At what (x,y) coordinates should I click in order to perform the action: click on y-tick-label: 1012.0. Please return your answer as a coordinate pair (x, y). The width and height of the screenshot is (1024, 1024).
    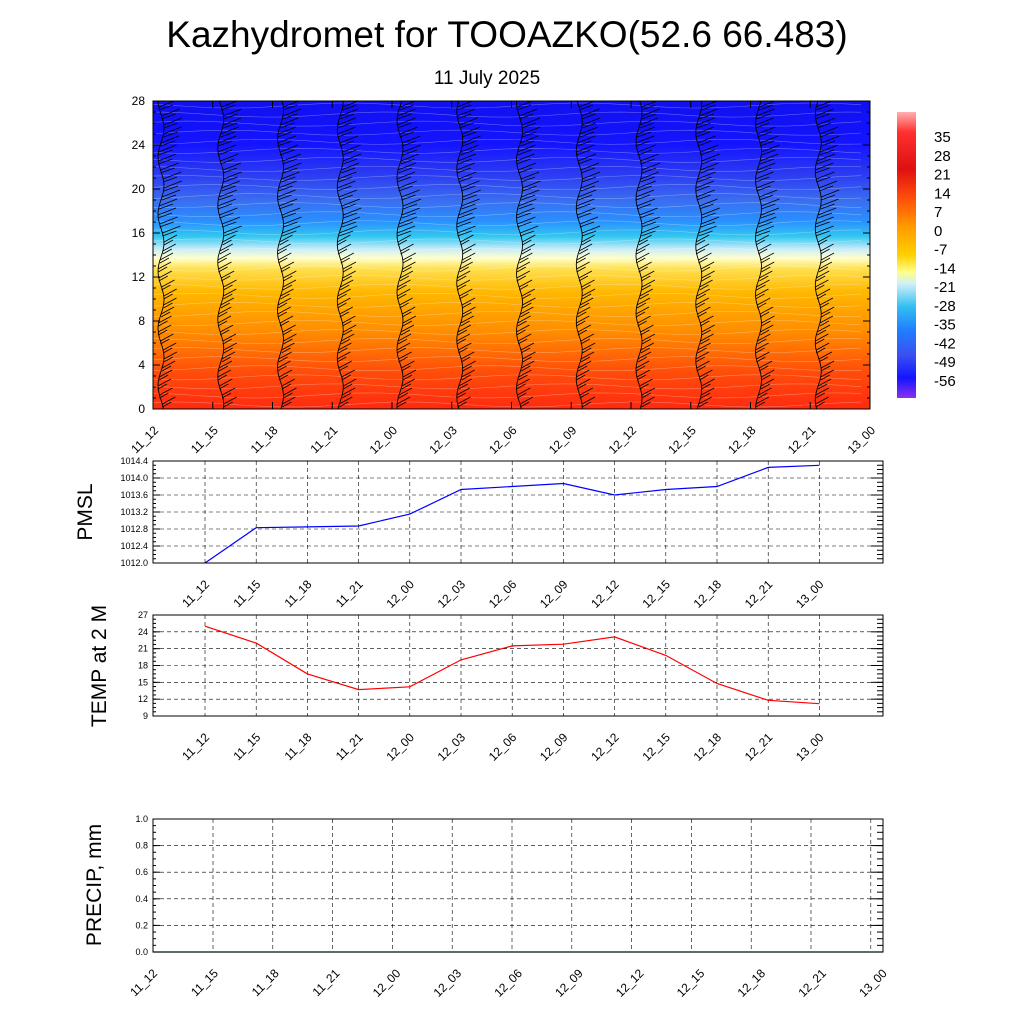
    Looking at the image, I should click on (134, 563).